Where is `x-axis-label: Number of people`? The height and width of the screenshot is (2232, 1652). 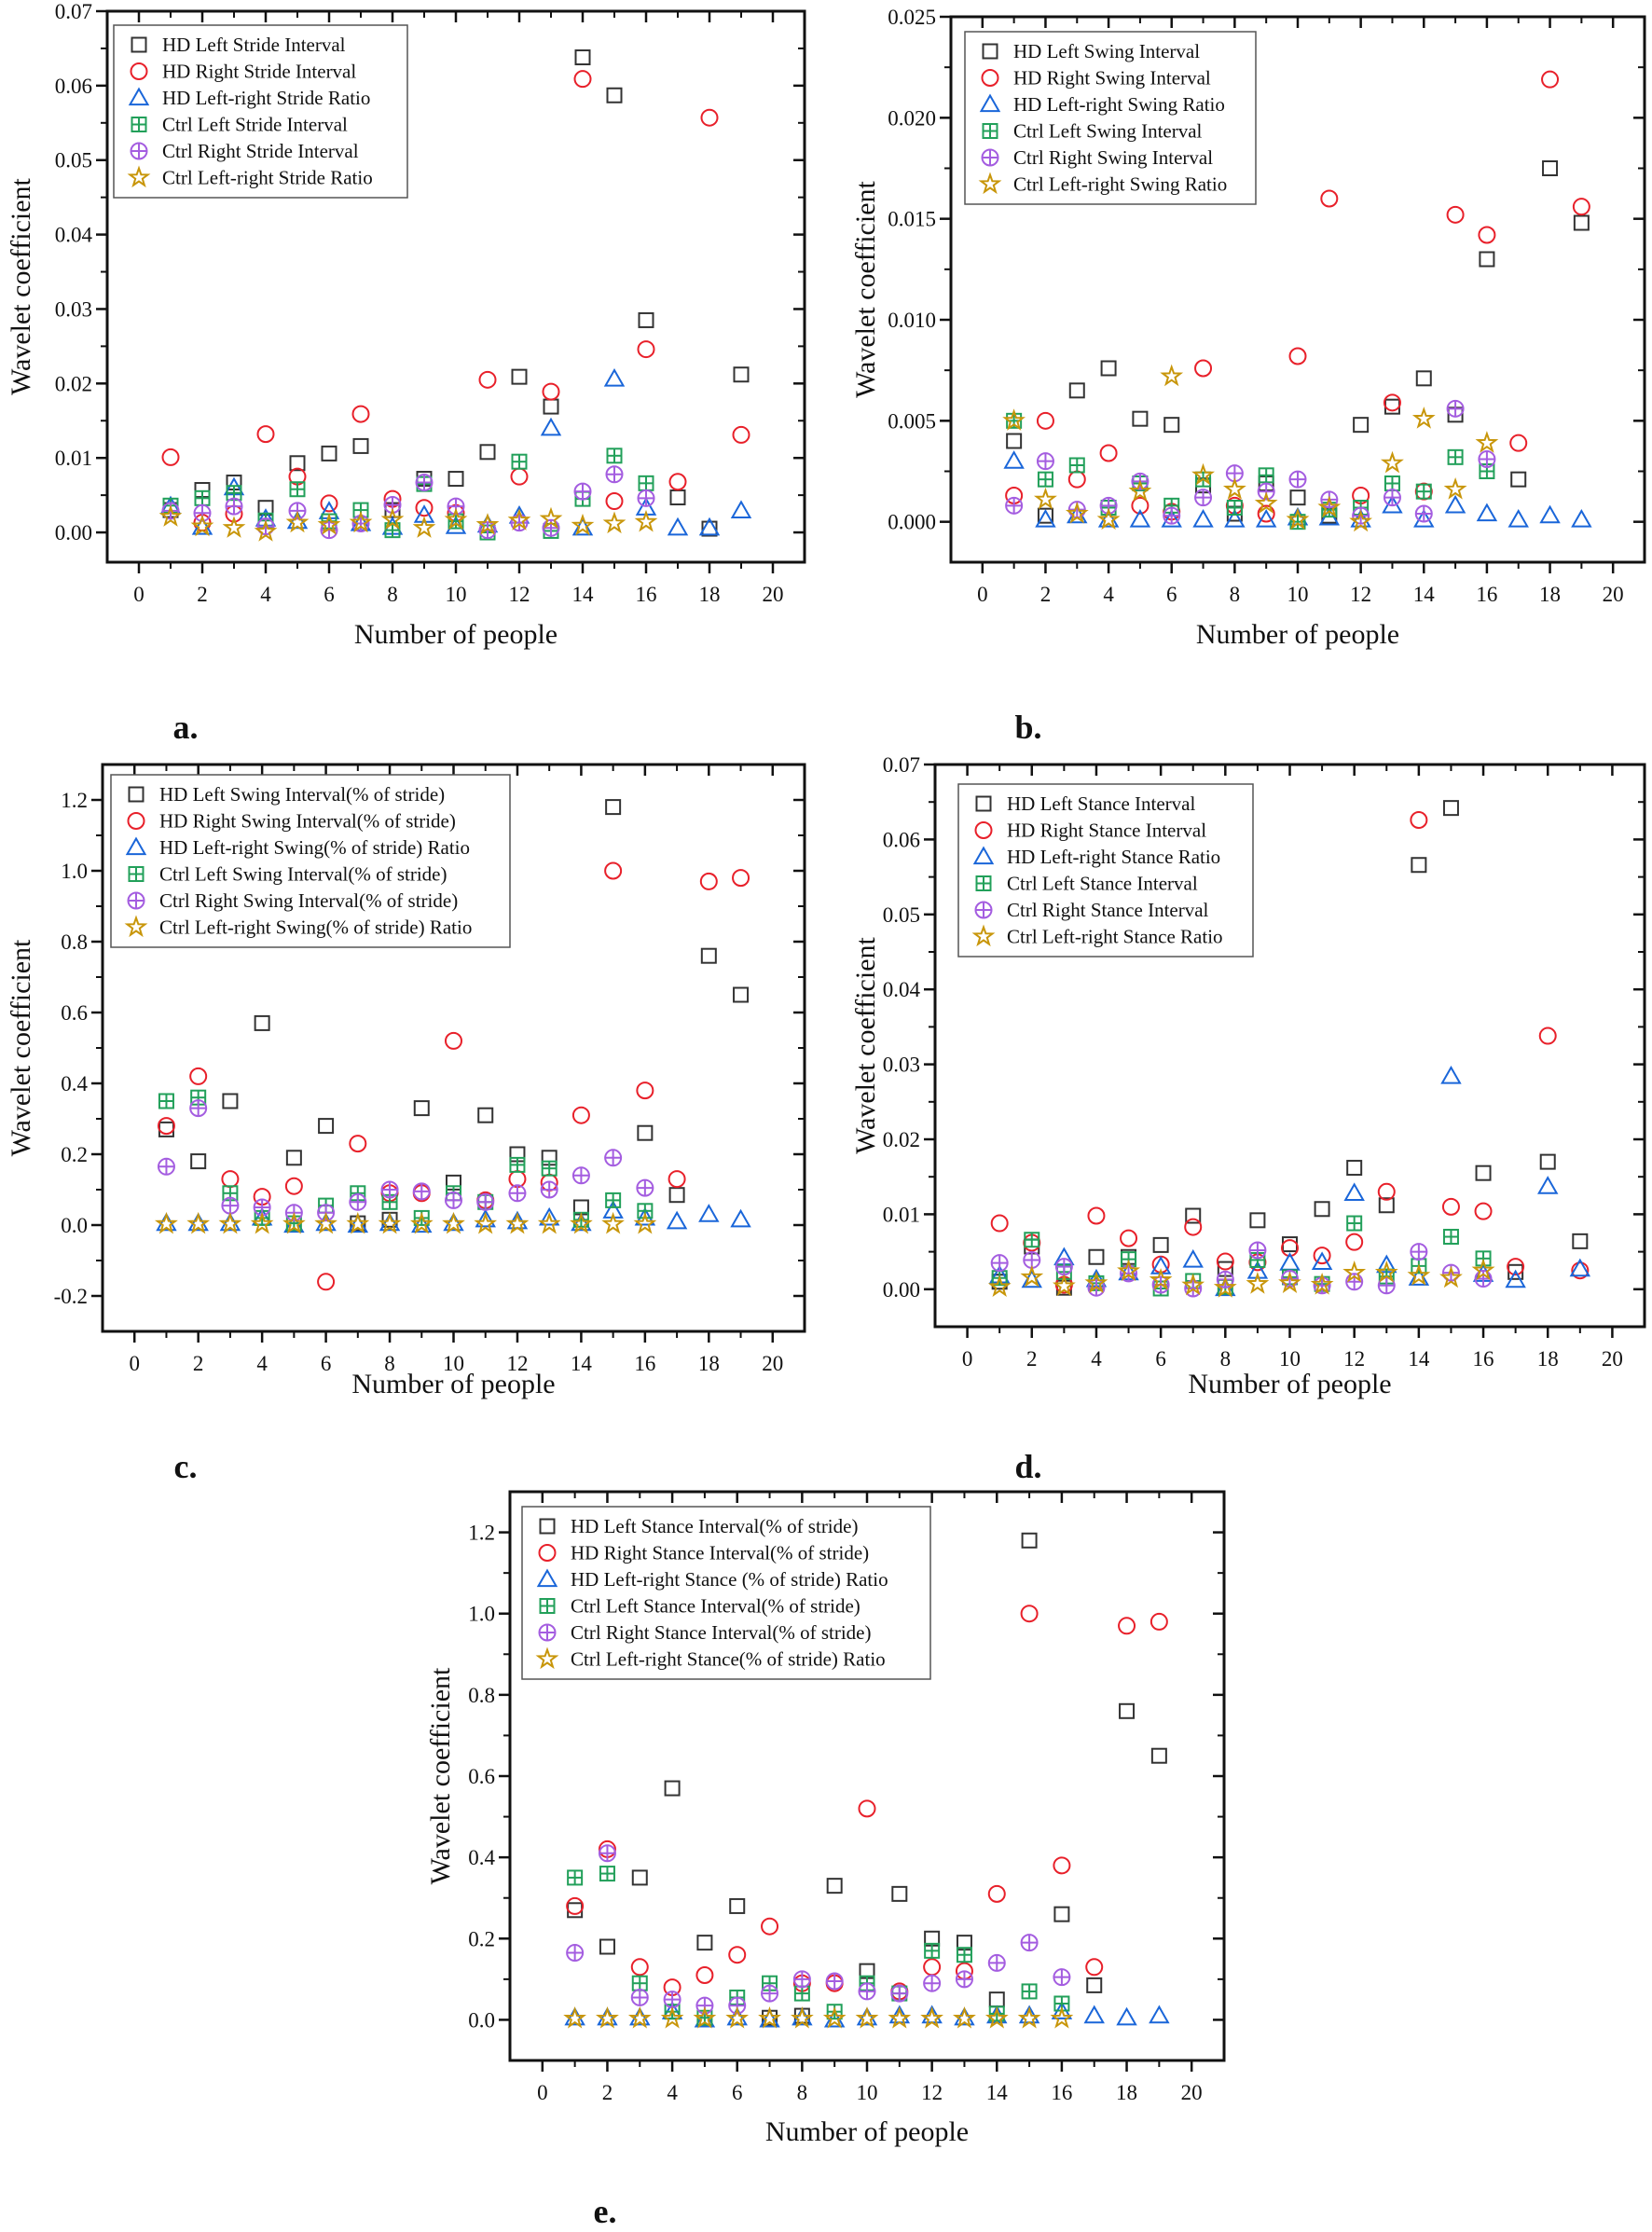 x-axis-label: Number of people is located at coordinates (456, 634).